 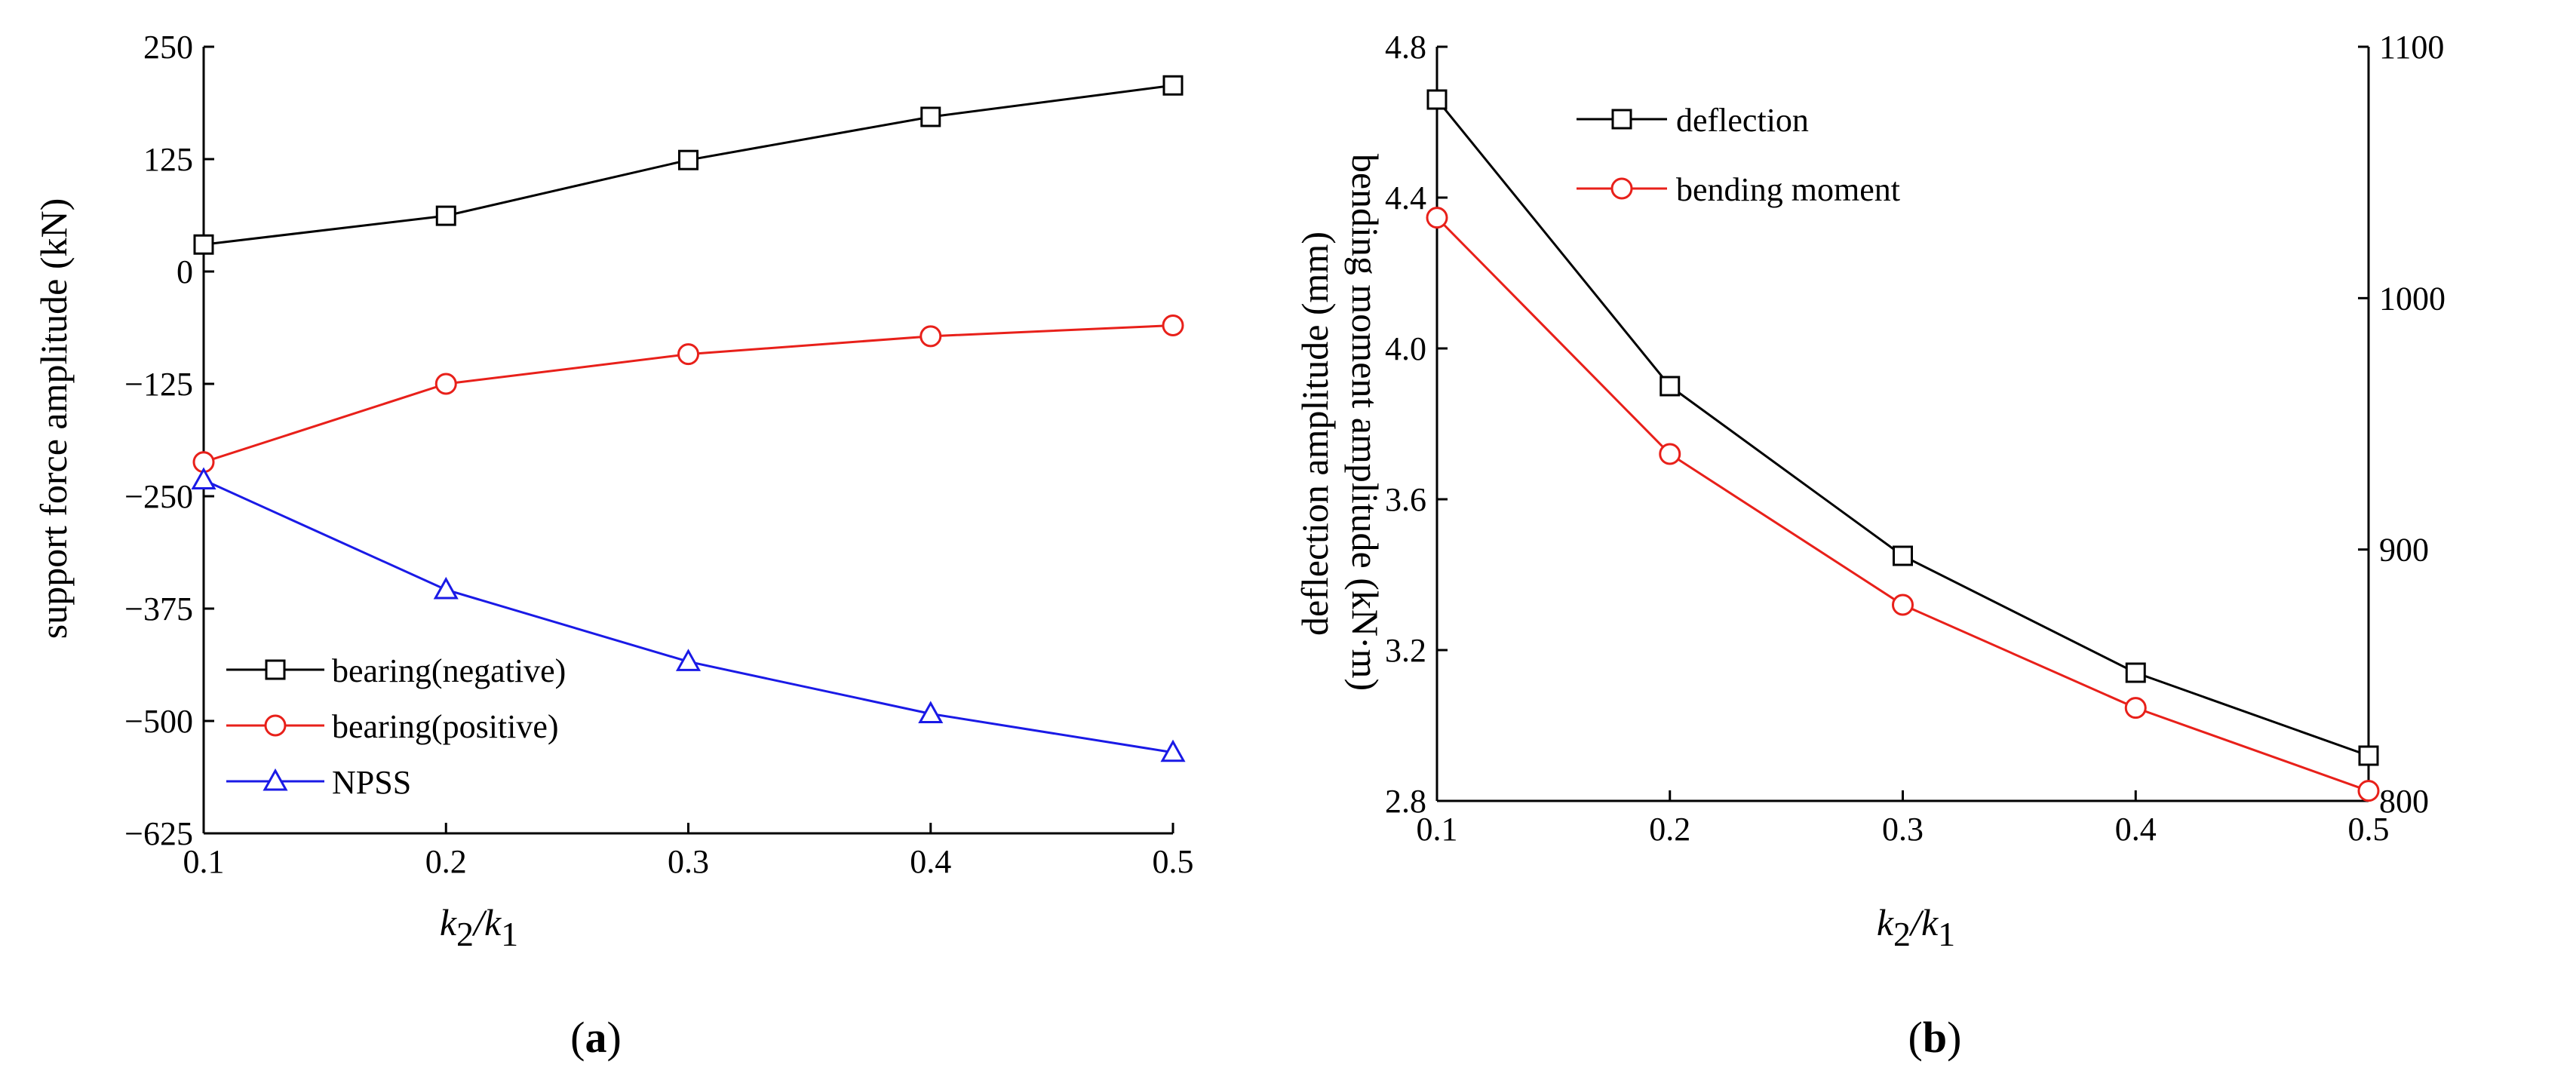 I want to click on legend-label: NPSS, so click(x=371, y=782).